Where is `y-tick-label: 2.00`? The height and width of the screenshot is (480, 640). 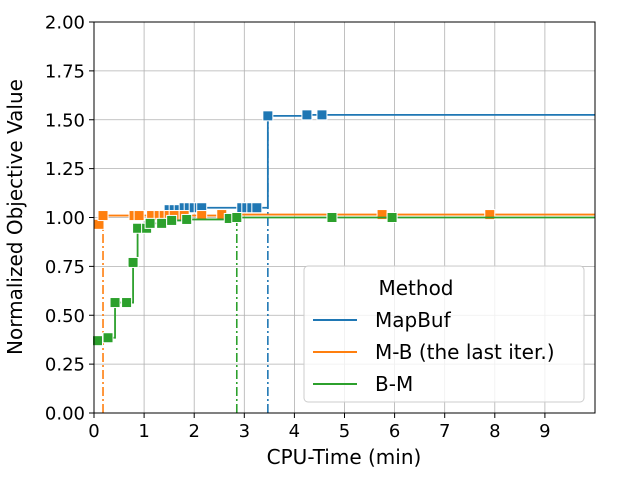 y-tick-label: 2.00 is located at coordinates (65, 23).